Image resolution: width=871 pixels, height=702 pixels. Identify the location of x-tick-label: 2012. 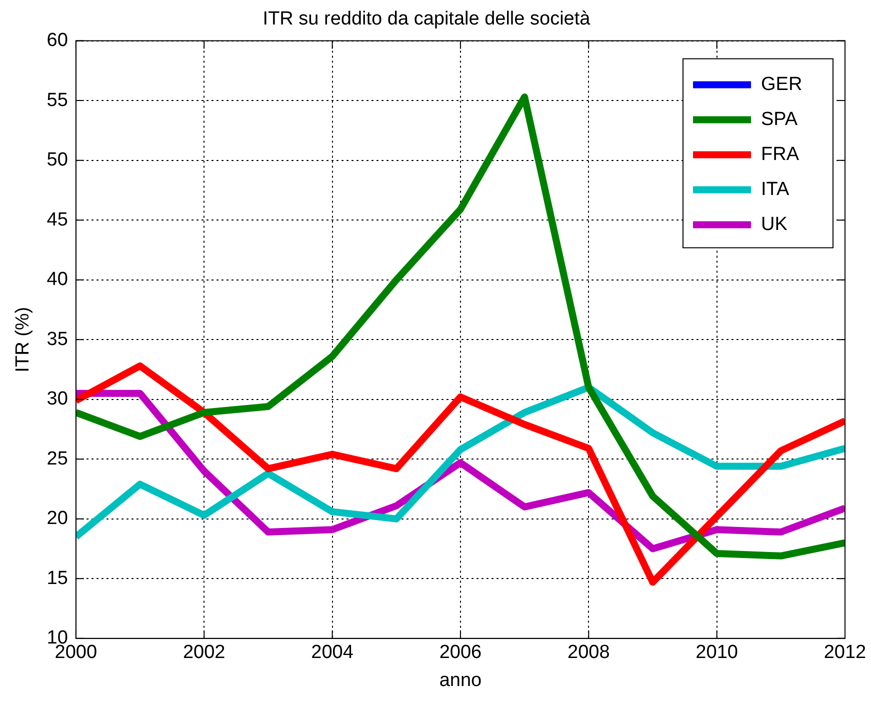
(845, 653).